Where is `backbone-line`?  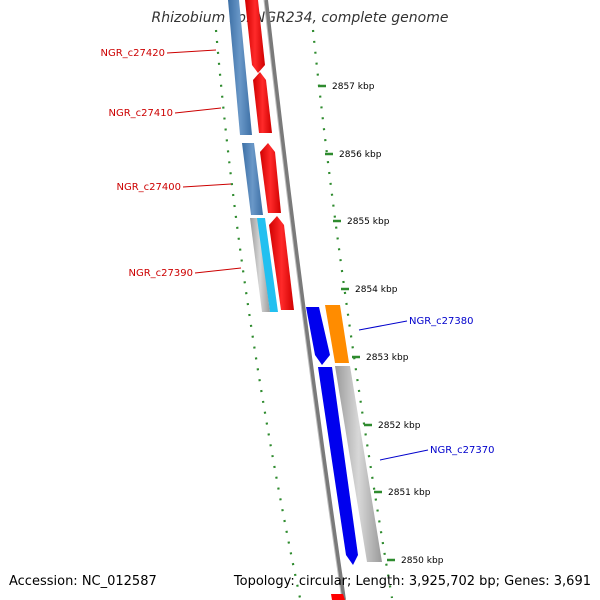 backbone-line is located at coordinates (305, 300).